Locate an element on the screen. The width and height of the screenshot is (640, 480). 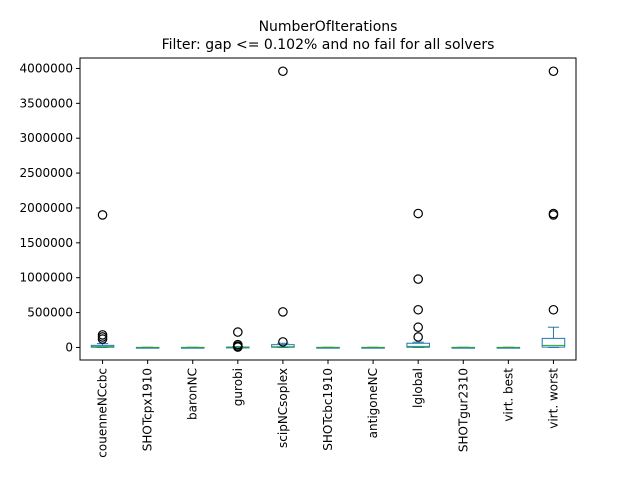
y-tick-label: 500000 is located at coordinates (50, 313).